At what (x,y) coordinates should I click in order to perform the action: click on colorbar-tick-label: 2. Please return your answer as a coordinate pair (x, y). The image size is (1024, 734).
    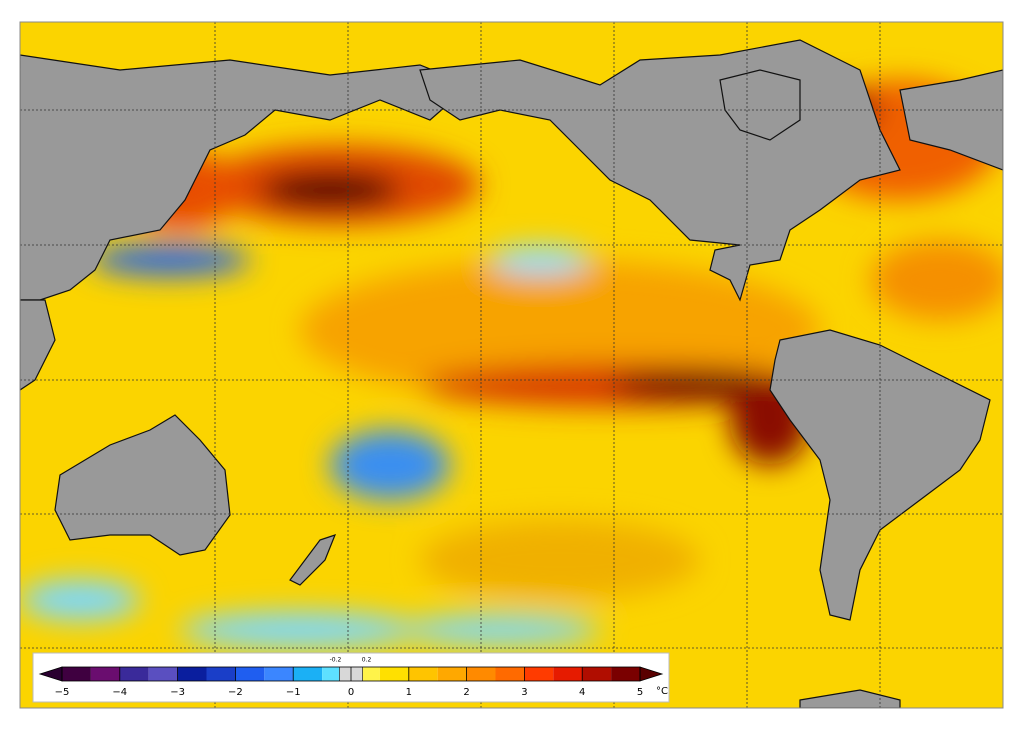
    Looking at the image, I should click on (466, 692).